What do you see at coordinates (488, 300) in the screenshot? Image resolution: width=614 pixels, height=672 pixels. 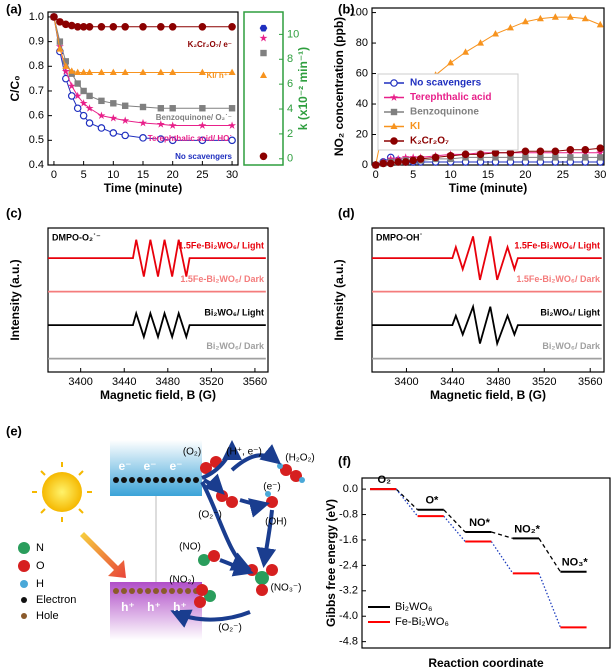 I see `plot-frame` at bounding box center [488, 300].